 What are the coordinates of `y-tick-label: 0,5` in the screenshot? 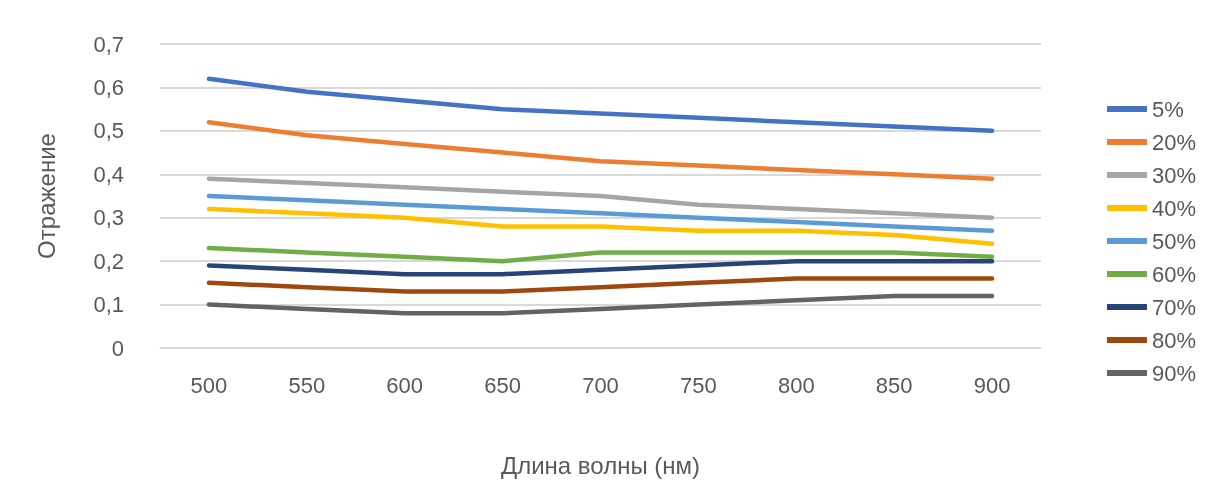 It's located at (108, 131).